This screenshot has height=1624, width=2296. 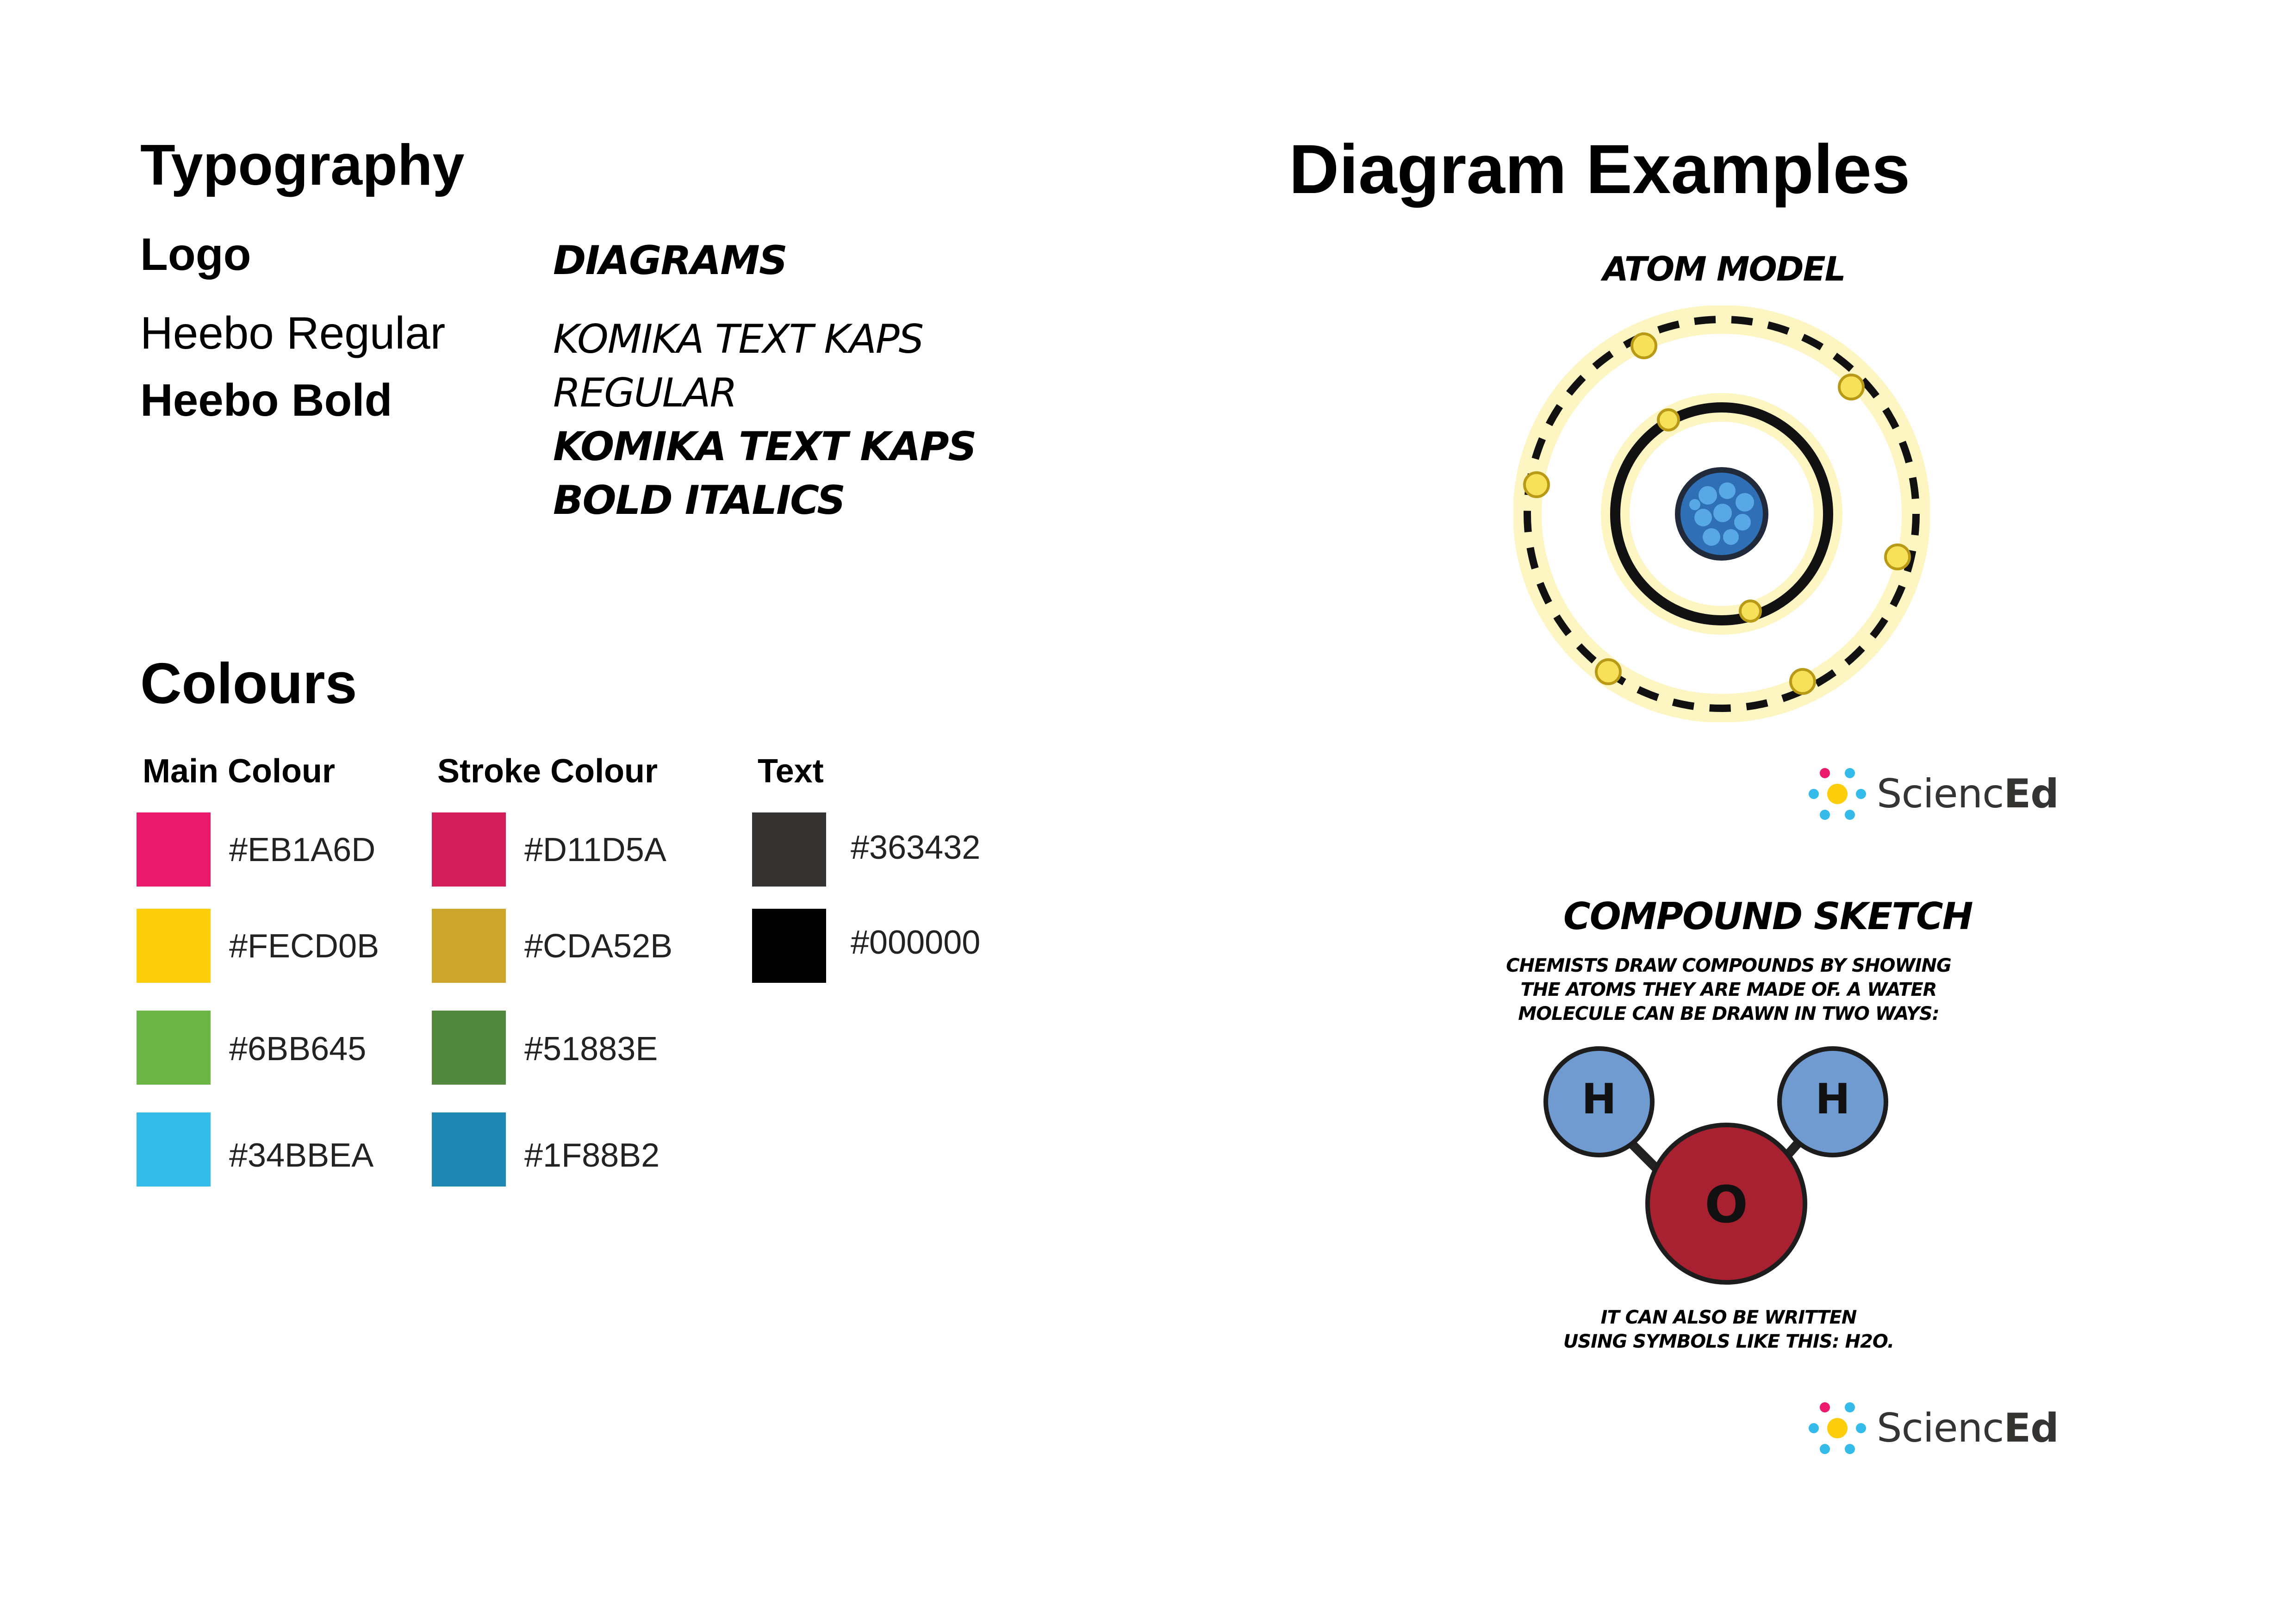 I want to click on main-colour-swatch-blue, so click(x=174, y=1149).